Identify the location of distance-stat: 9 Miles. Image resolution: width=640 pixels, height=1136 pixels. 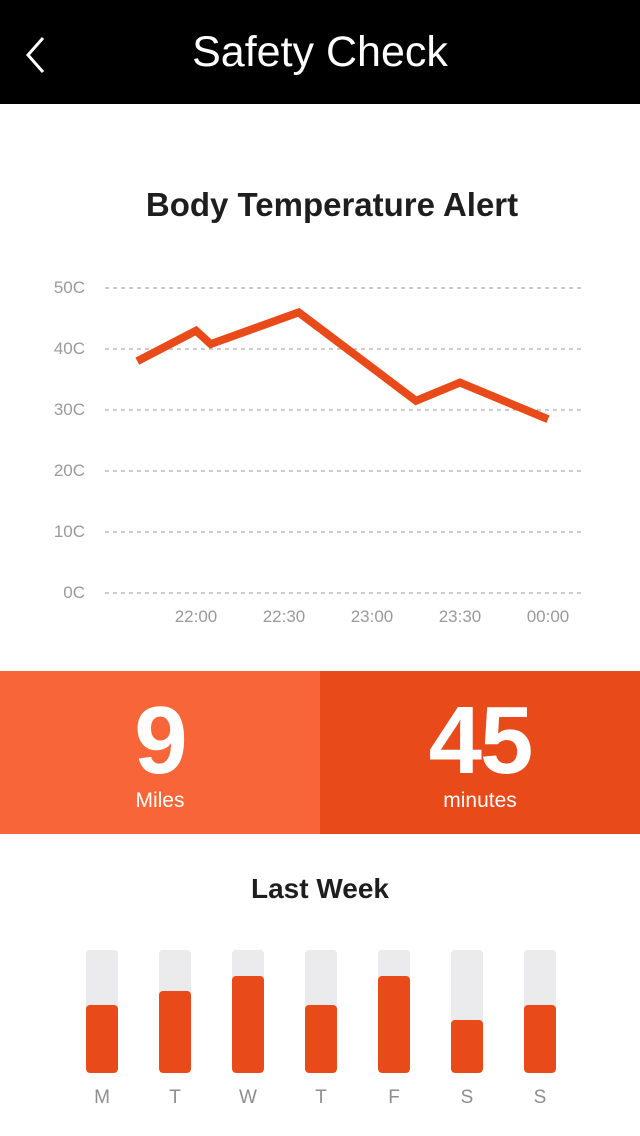
(160, 752).